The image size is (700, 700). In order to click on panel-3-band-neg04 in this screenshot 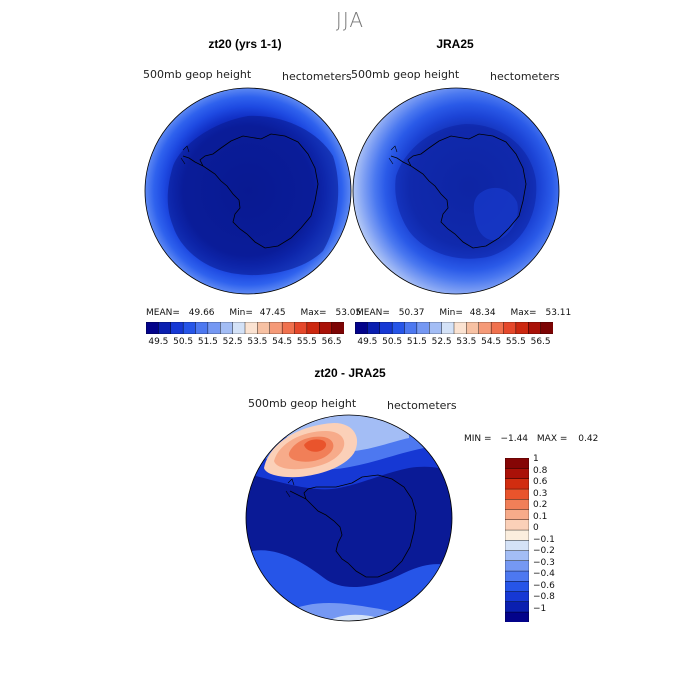, I will do `click(349, 585)`.